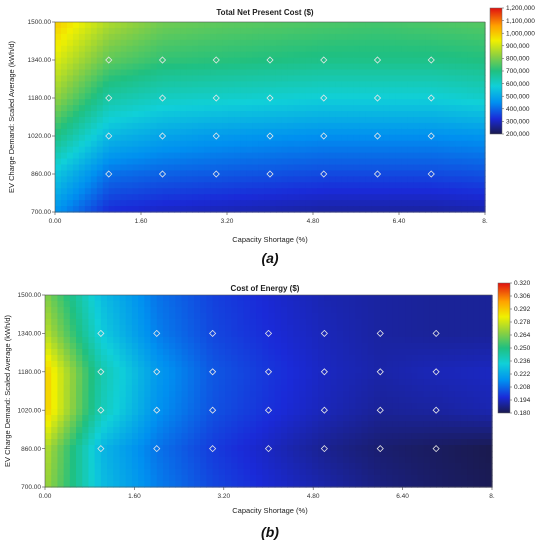 The width and height of the screenshot is (544, 550). I want to click on x-tick-label: 1.60, so click(134, 496).